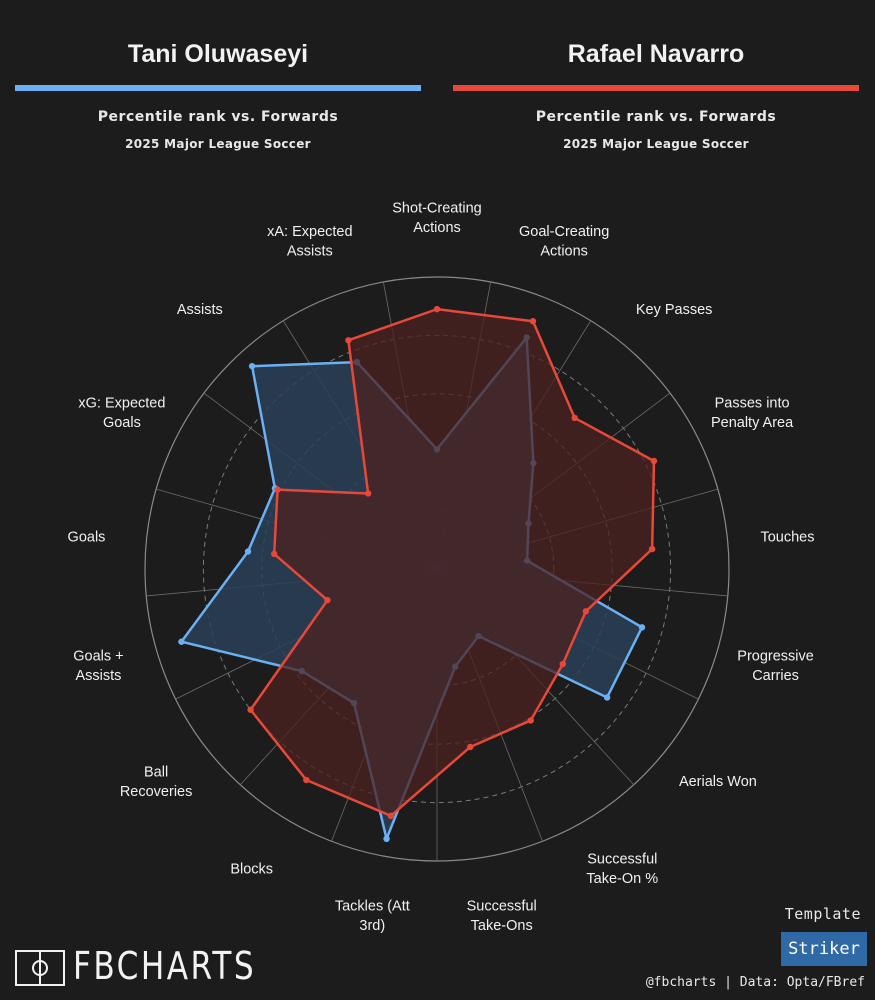  I want to click on axis-label: Successful Take-Ons, so click(502, 916).